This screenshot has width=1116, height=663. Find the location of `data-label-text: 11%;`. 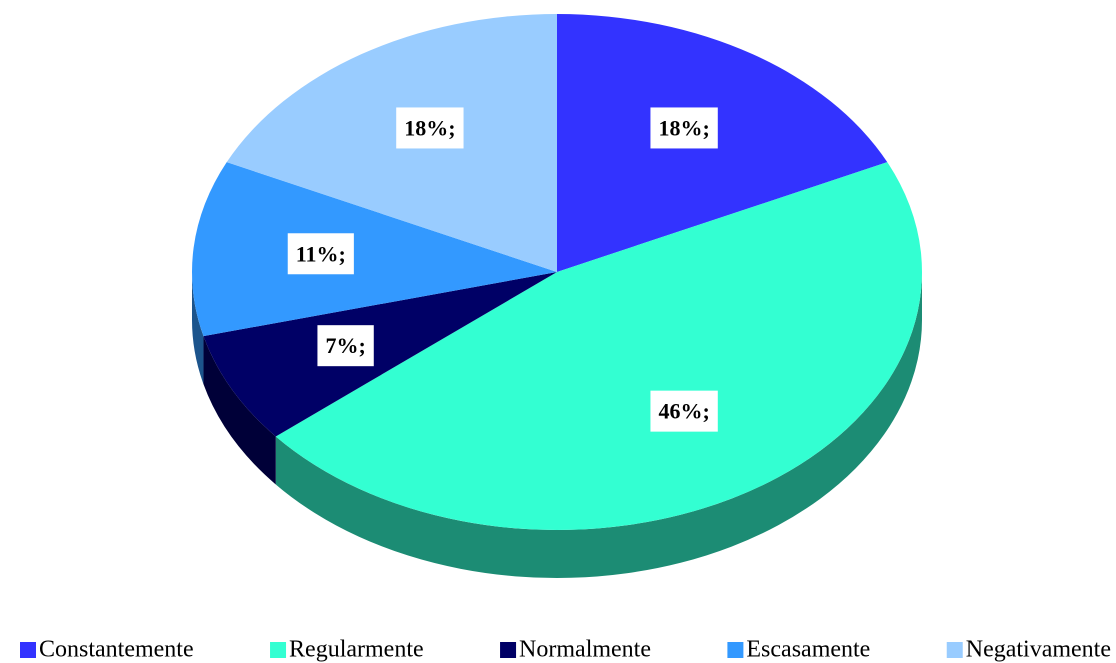

data-label-text: 11%; is located at coordinates (321, 253).